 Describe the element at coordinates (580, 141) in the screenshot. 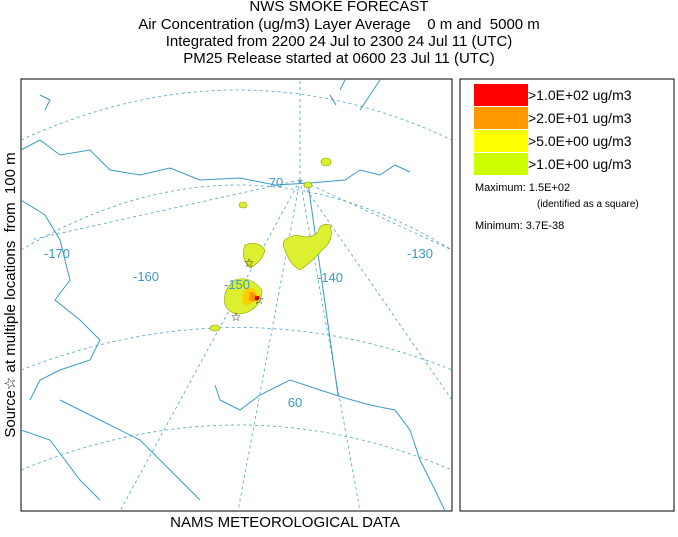

I see `legend-label: >5.0E+00 ug/m3` at that location.